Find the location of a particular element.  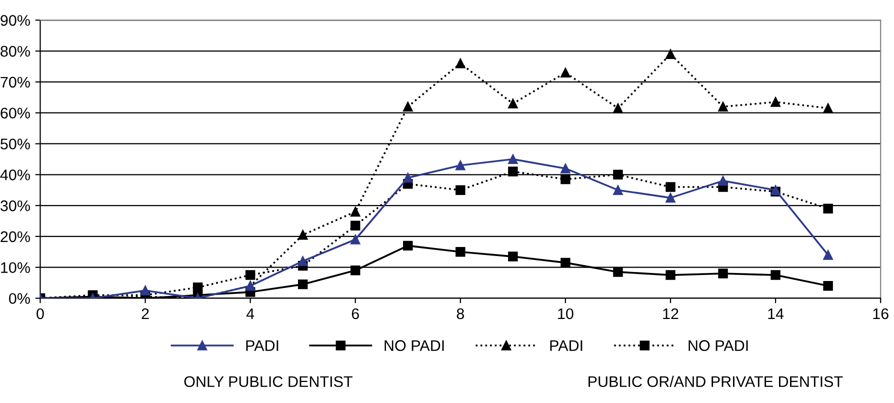

text: ONLY PUBLIC DENTIST is located at coordinates (268, 382).